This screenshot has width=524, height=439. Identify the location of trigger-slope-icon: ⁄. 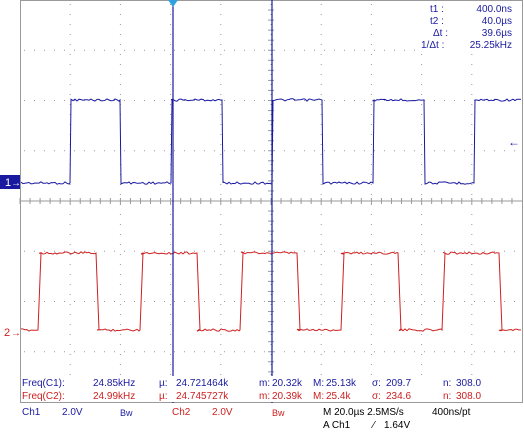
(373, 425).